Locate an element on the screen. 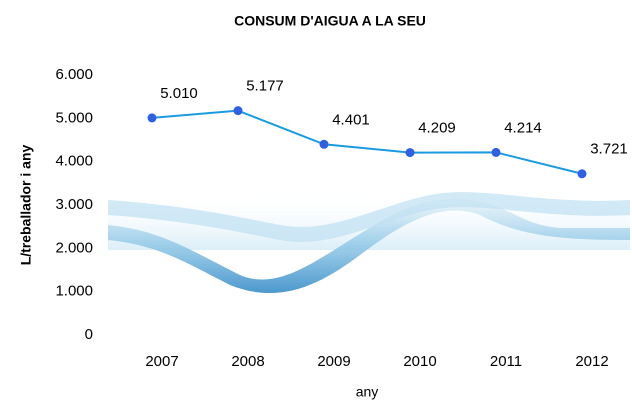 The height and width of the screenshot is (405, 632). y-tick-label: 5.000 is located at coordinates (74, 117).